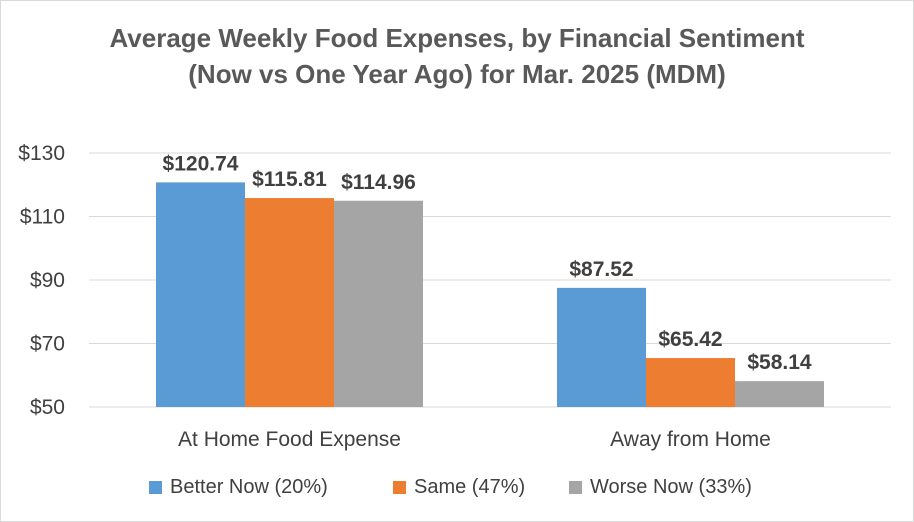 The width and height of the screenshot is (914, 522). I want to click on legend-label-same: Same (47%), so click(470, 487).